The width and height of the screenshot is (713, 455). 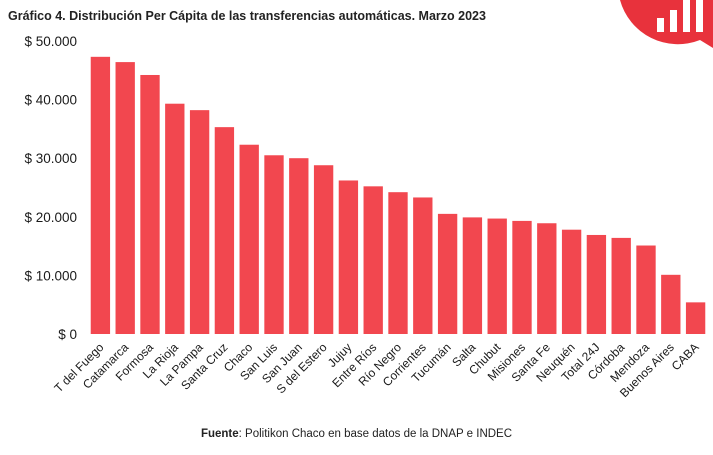 I want to click on x-tick-label: CABA, so click(x=685, y=356).